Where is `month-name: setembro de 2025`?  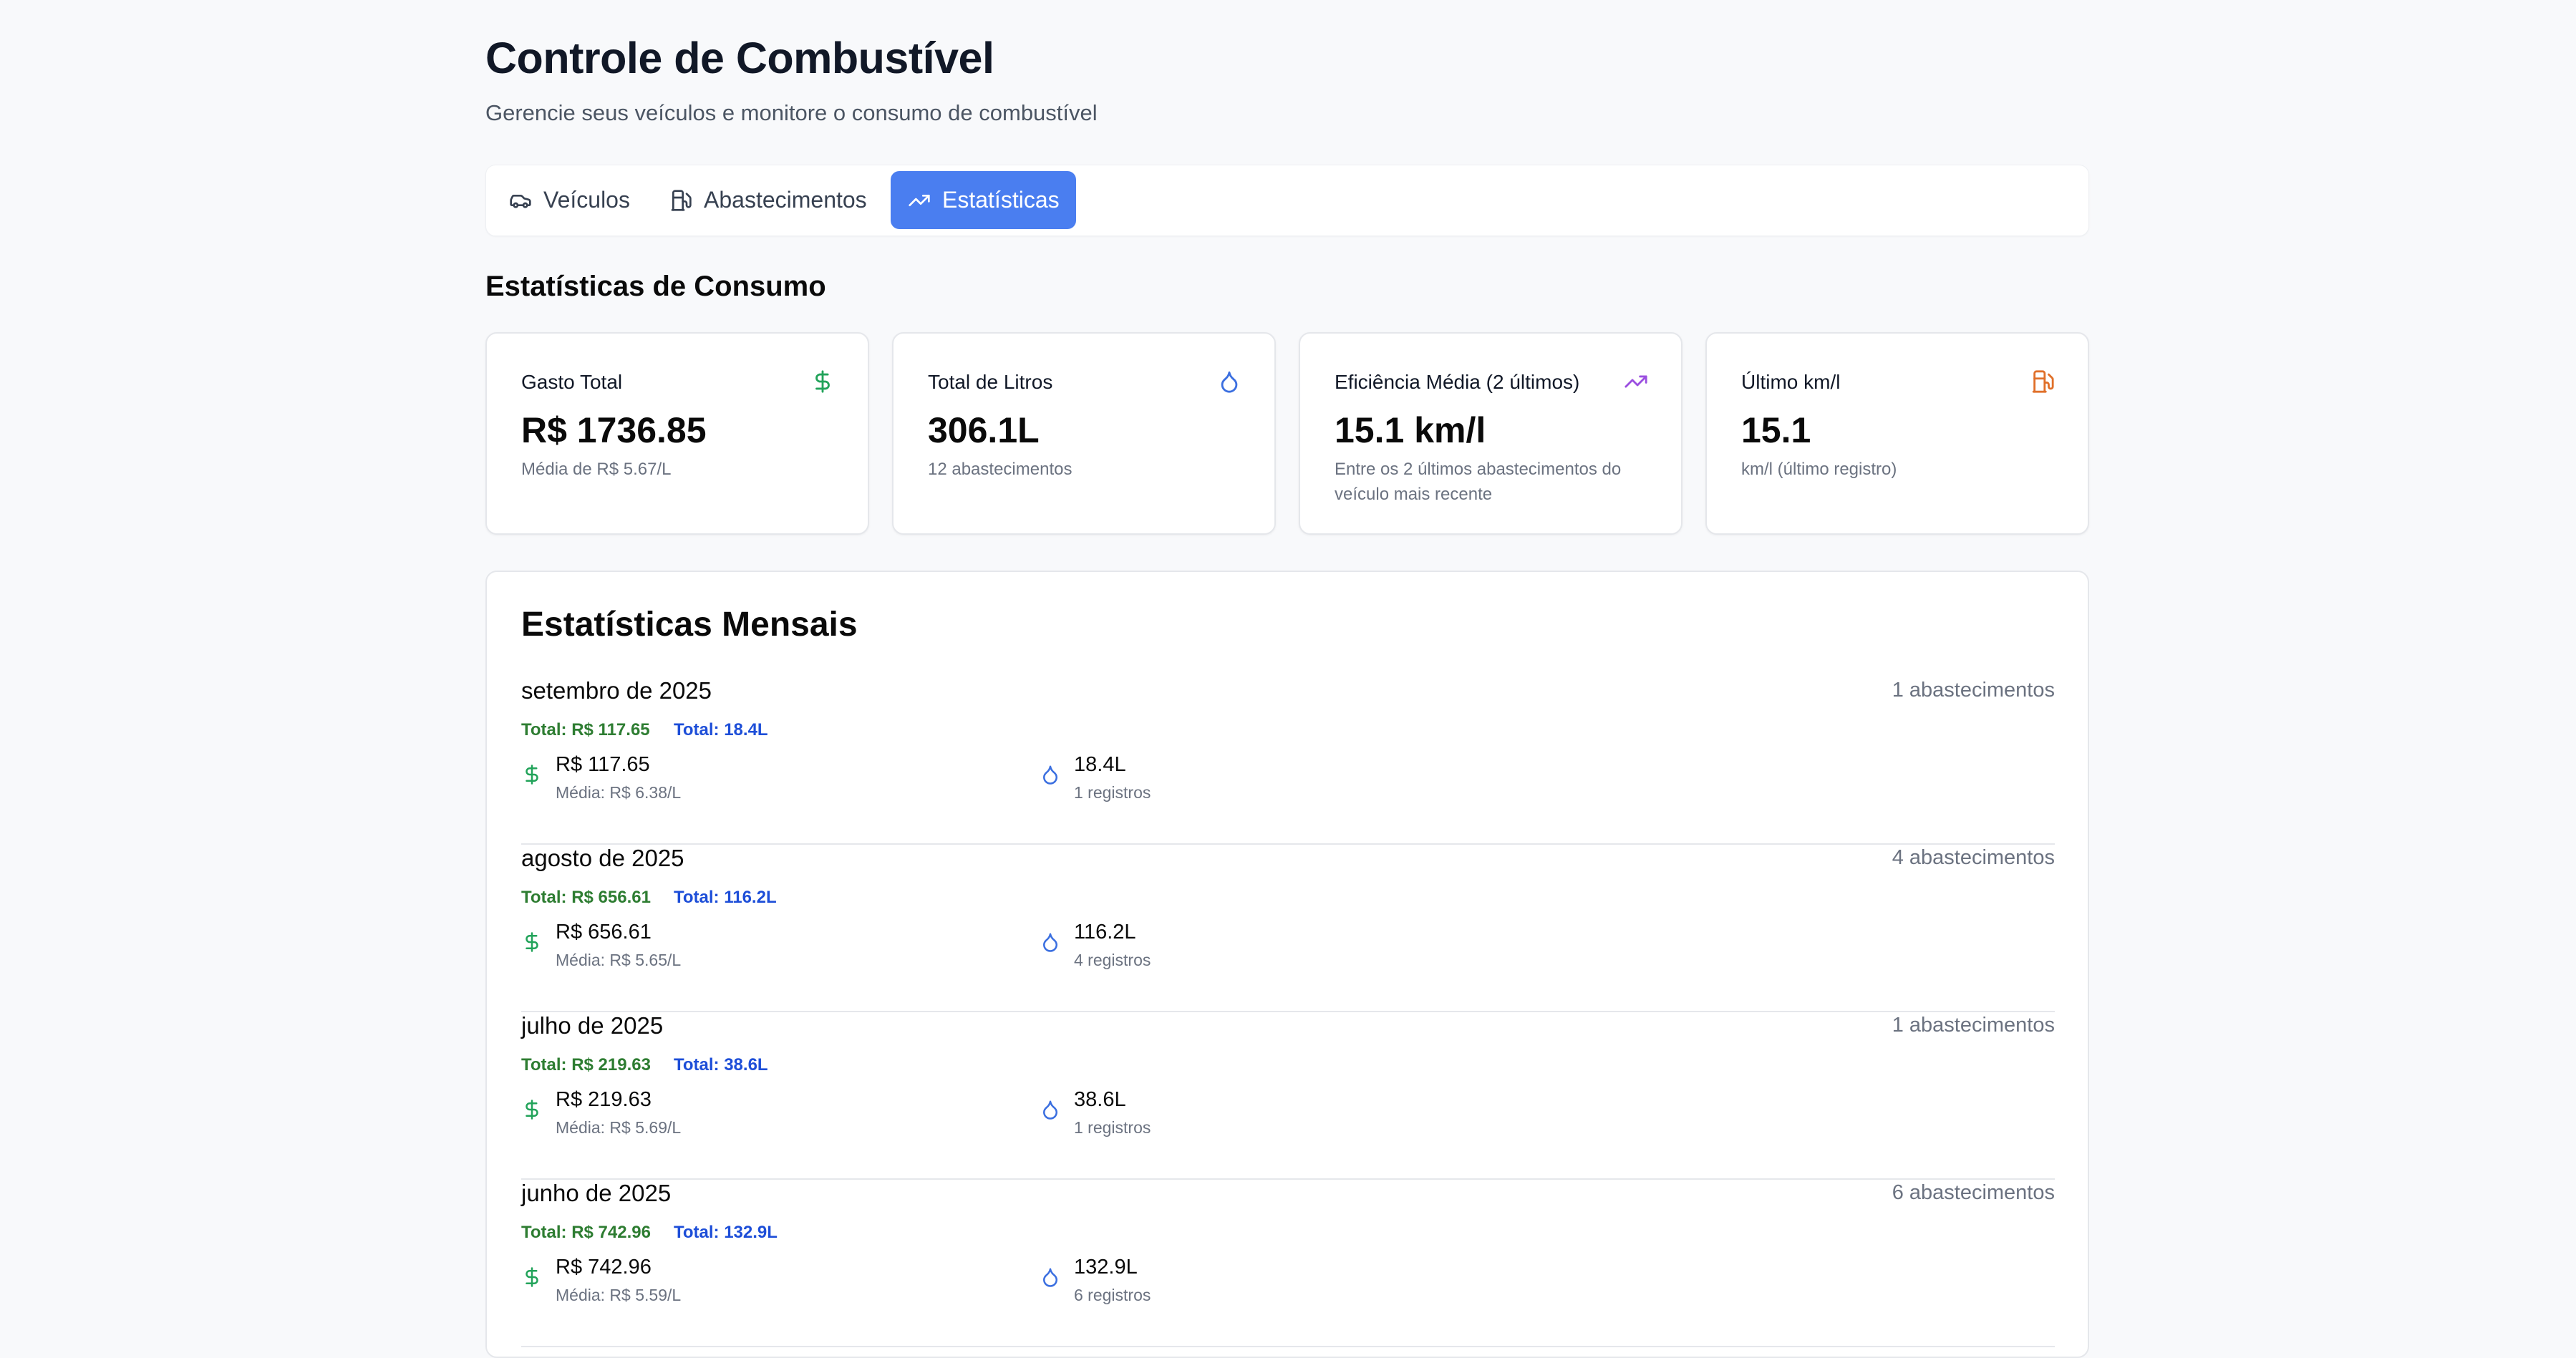
month-name: setembro de 2025 is located at coordinates (616, 690).